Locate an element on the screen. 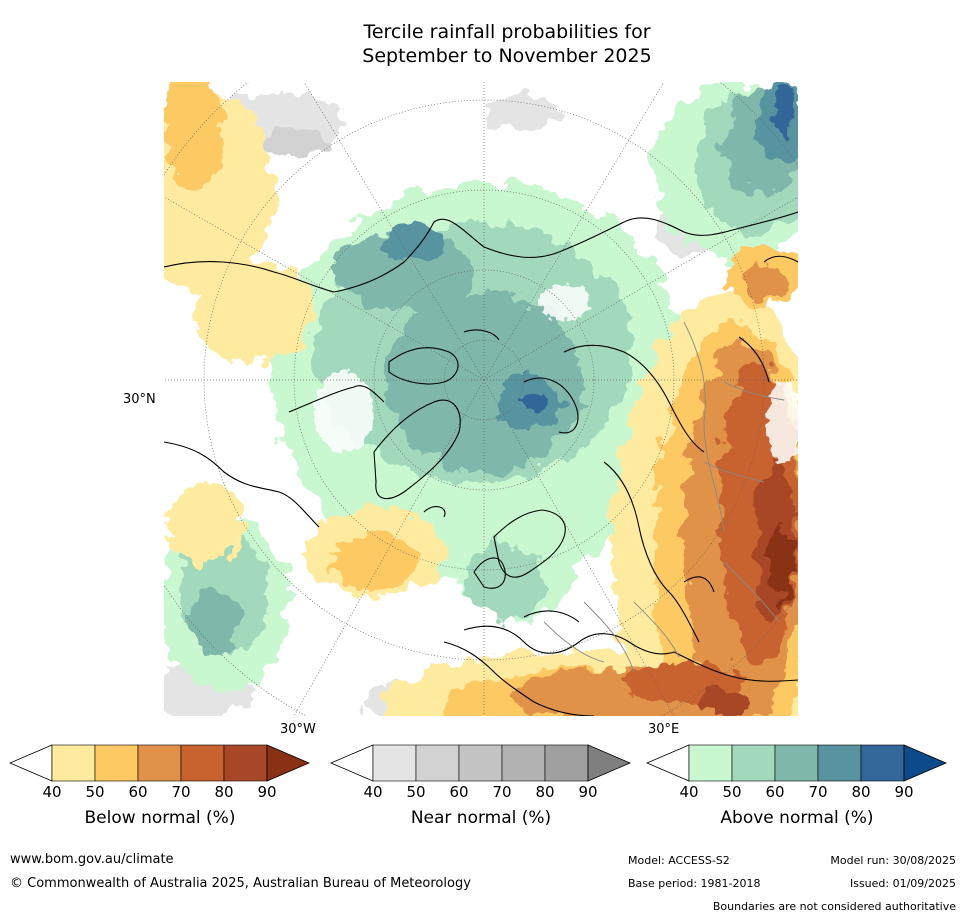 The height and width of the screenshot is (919, 965). website-link: www.bom.gov.au/climate is located at coordinates (92, 859).